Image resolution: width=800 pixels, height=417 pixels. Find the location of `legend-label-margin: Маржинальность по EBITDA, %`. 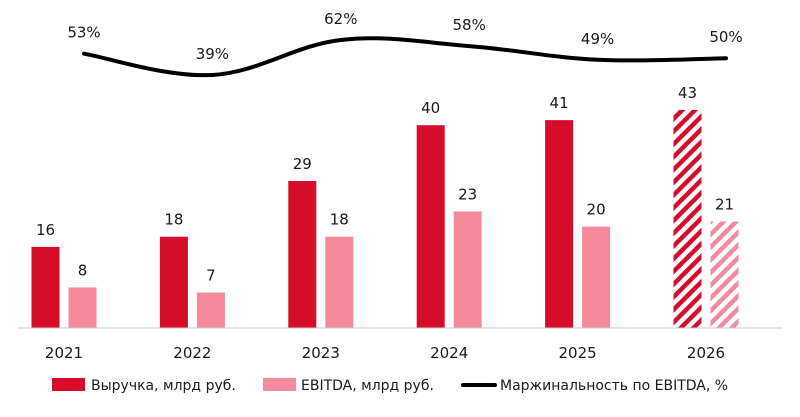

legend-label-margin: Маржинальность по EBITDA, % is located at coordinates (614, 386).